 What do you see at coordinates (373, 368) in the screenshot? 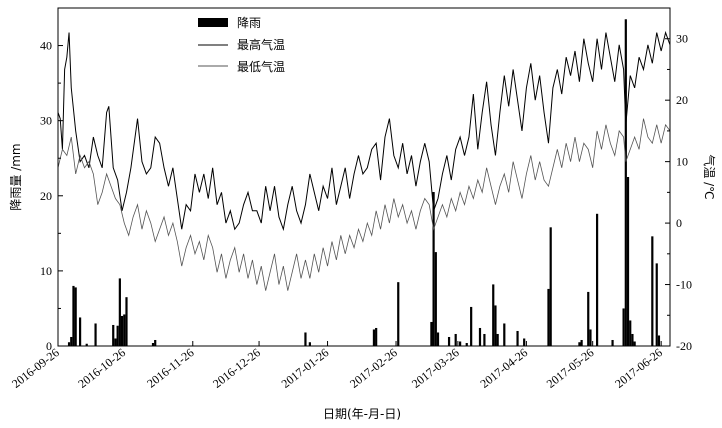
I see `x-tick-label-2017-02-26: 2017-02-26` at bounding box center [373, 368].